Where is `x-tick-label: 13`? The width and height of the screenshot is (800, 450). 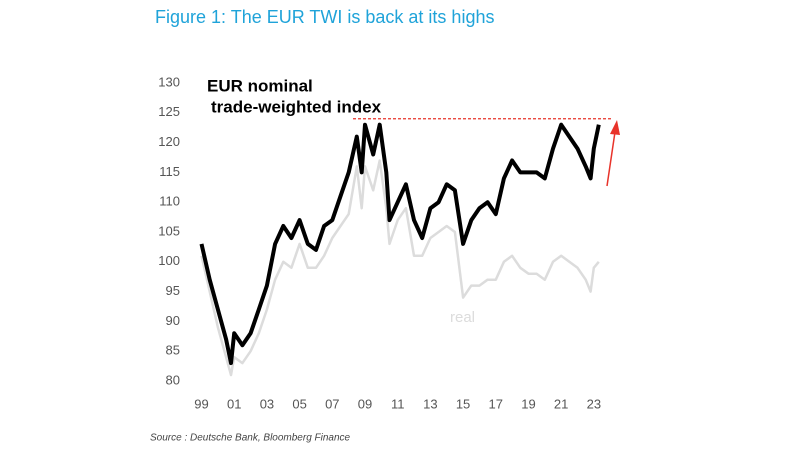 x-tick-label: 13 is located at coordinates (430, 403).